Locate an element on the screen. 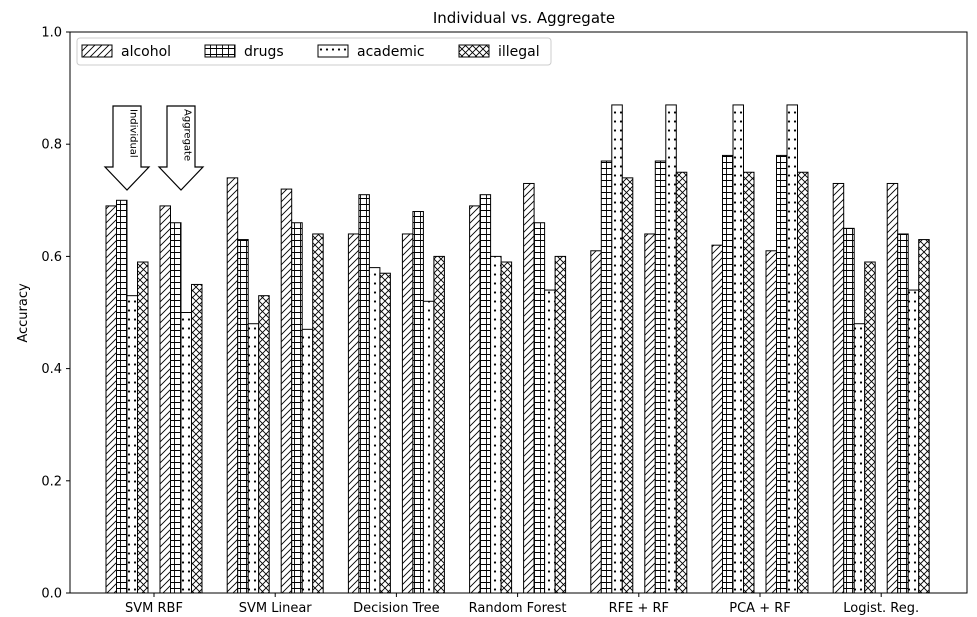 The height and width of the screenshot is (617, 977). legend-label-illegal: illegal is located at coordinates (519, 52).